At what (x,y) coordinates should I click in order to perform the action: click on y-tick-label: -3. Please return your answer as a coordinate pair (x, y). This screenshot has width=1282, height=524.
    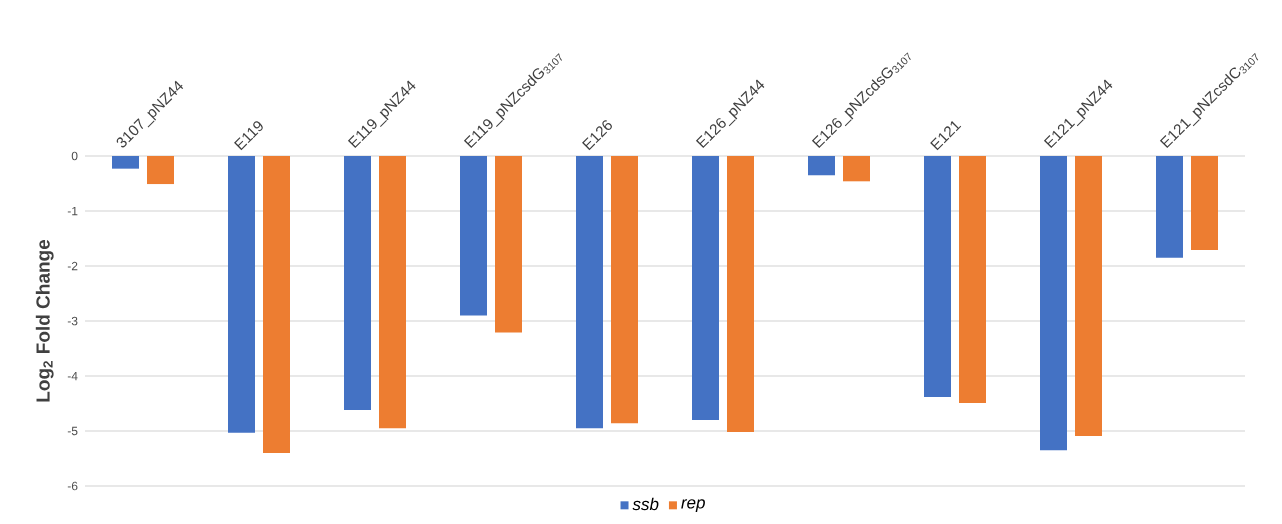
    Looking at the image, I should click on (72, 321).